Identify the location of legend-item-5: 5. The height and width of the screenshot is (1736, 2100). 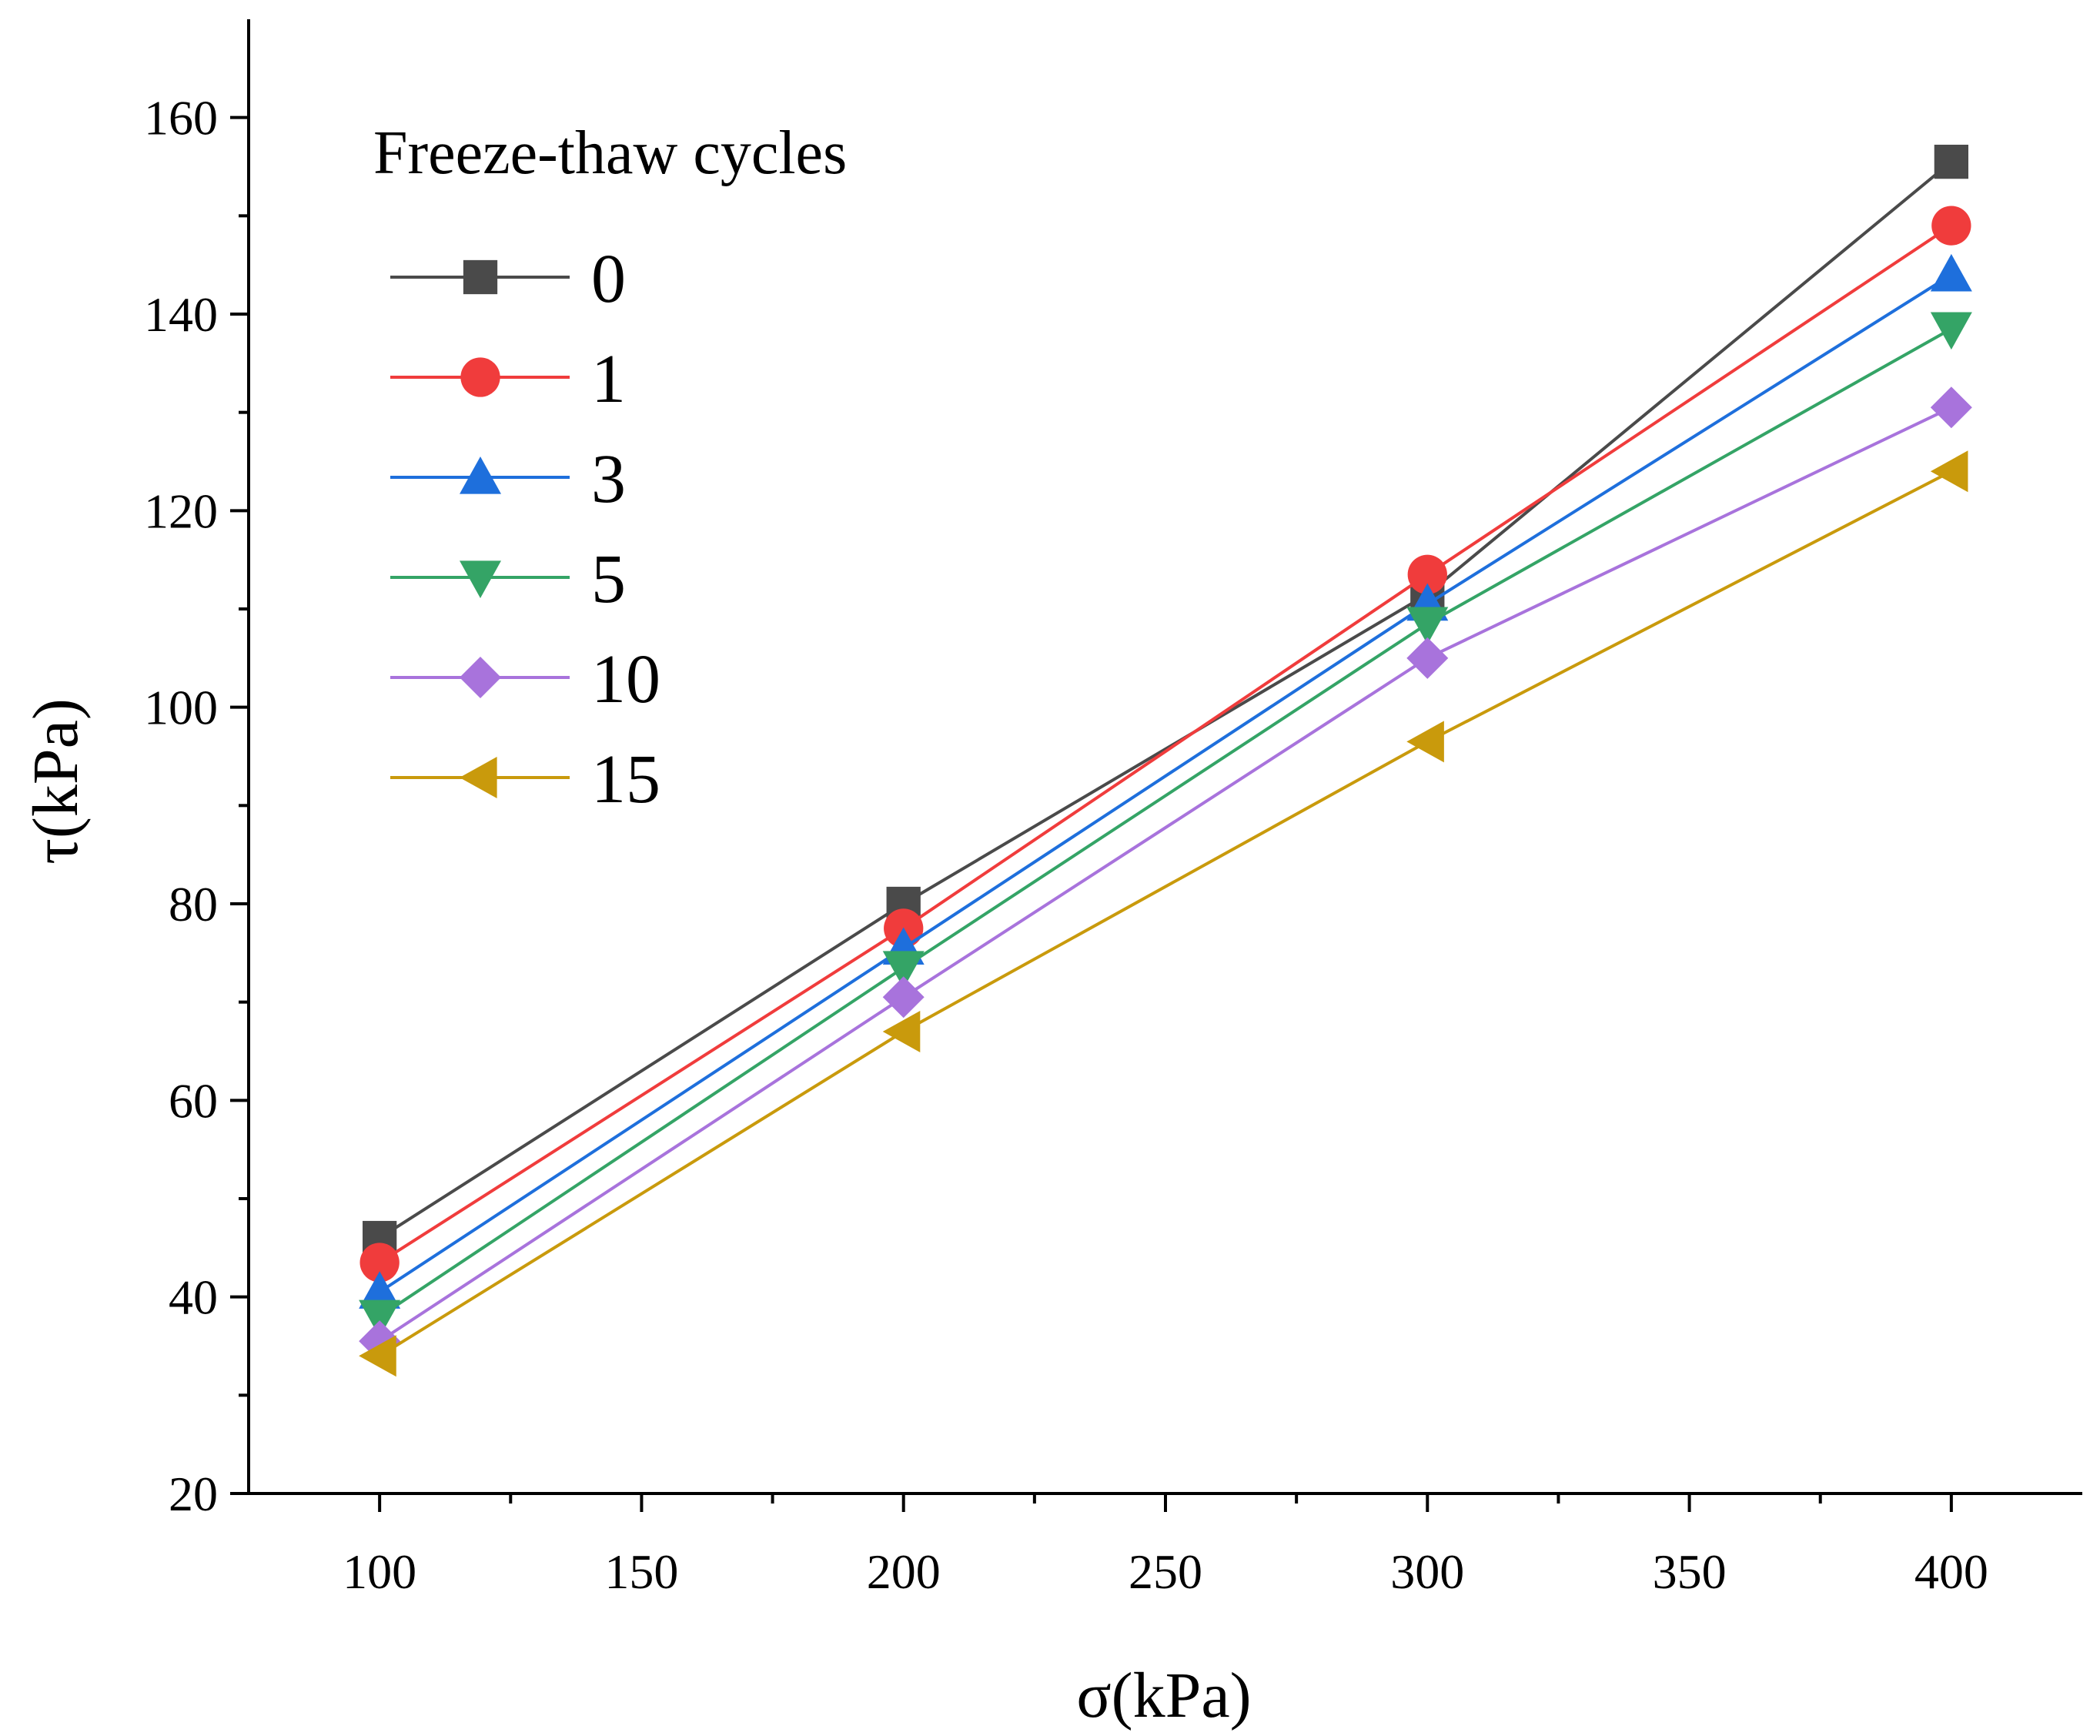
(508, 579).